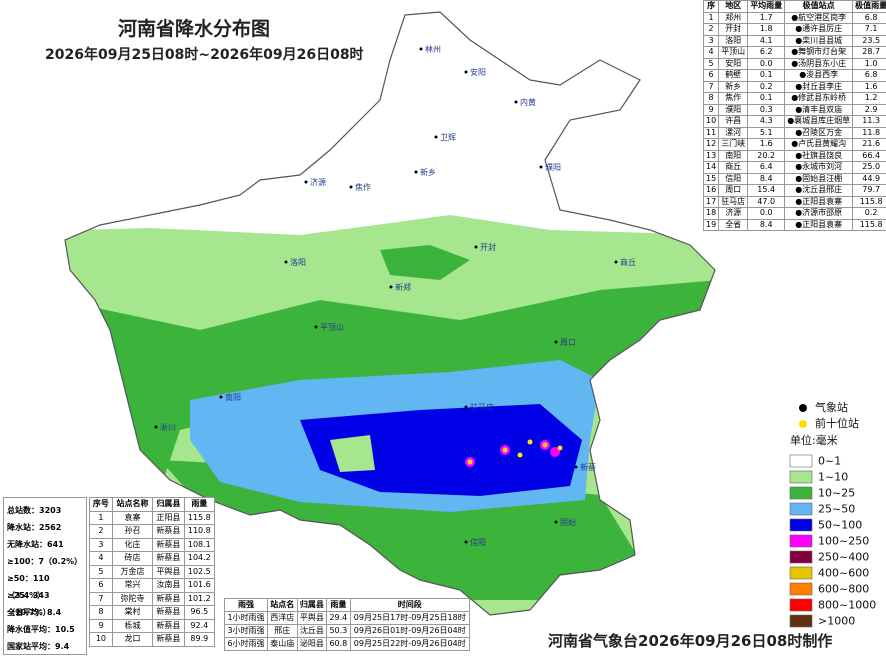 This screenshot has height=659, width=886. I want to click on table-cell: 洛阳, so click(733, 40).